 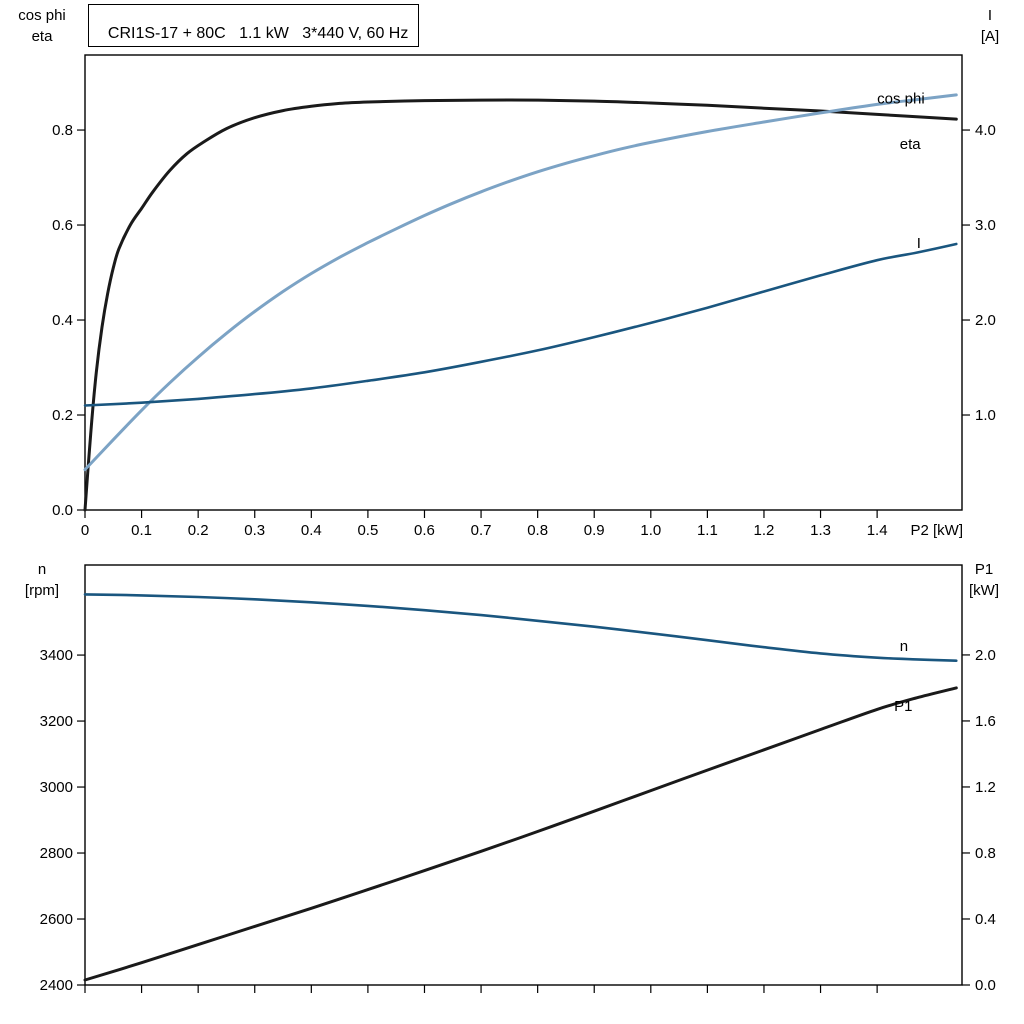 What do you see at coordinates (62, 510) in the screenshot?
I see `y-left-tick-label: 0.0` at bounding box center [62, 510].